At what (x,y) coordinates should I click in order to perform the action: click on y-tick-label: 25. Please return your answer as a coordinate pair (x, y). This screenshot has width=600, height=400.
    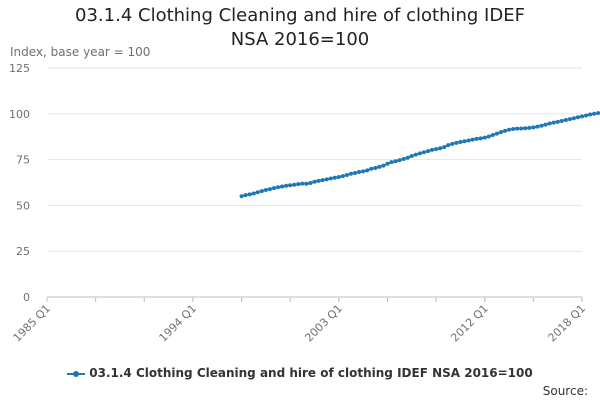
    Looking at the image, I should click on (23, 251).